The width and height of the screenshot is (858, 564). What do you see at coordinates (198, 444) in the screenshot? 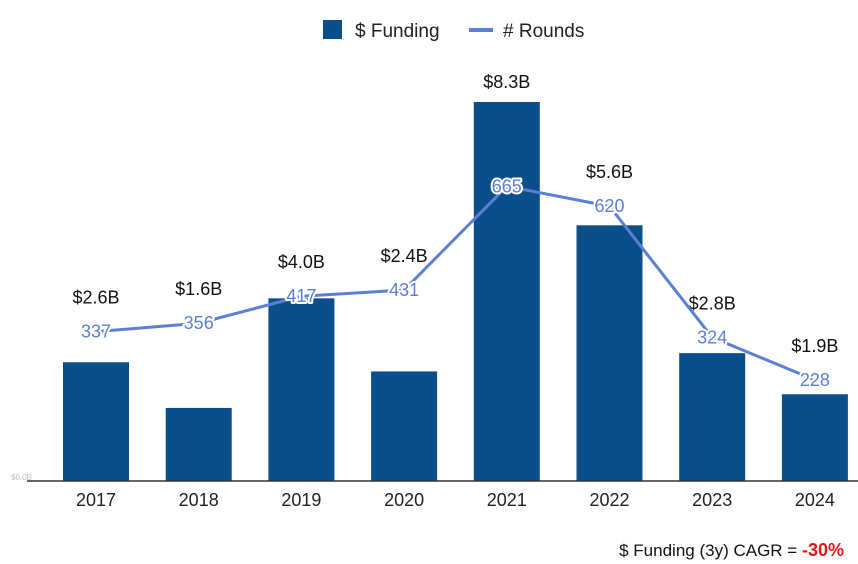
I see `bar-2018` at bounding box center [198, 444].